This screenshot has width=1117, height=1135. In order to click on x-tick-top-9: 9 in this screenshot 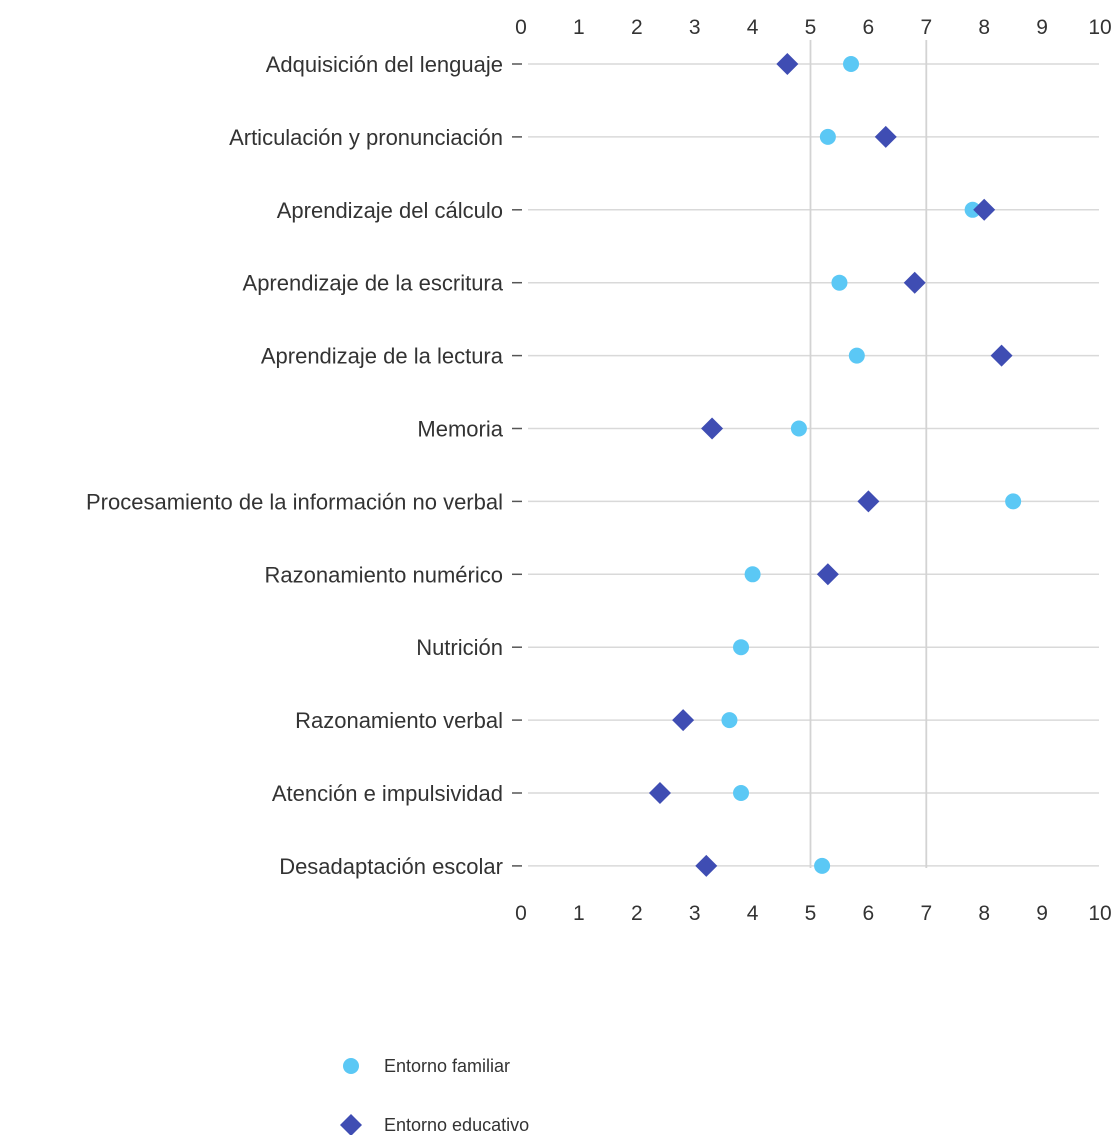, I will do `click(1042, 27)`.